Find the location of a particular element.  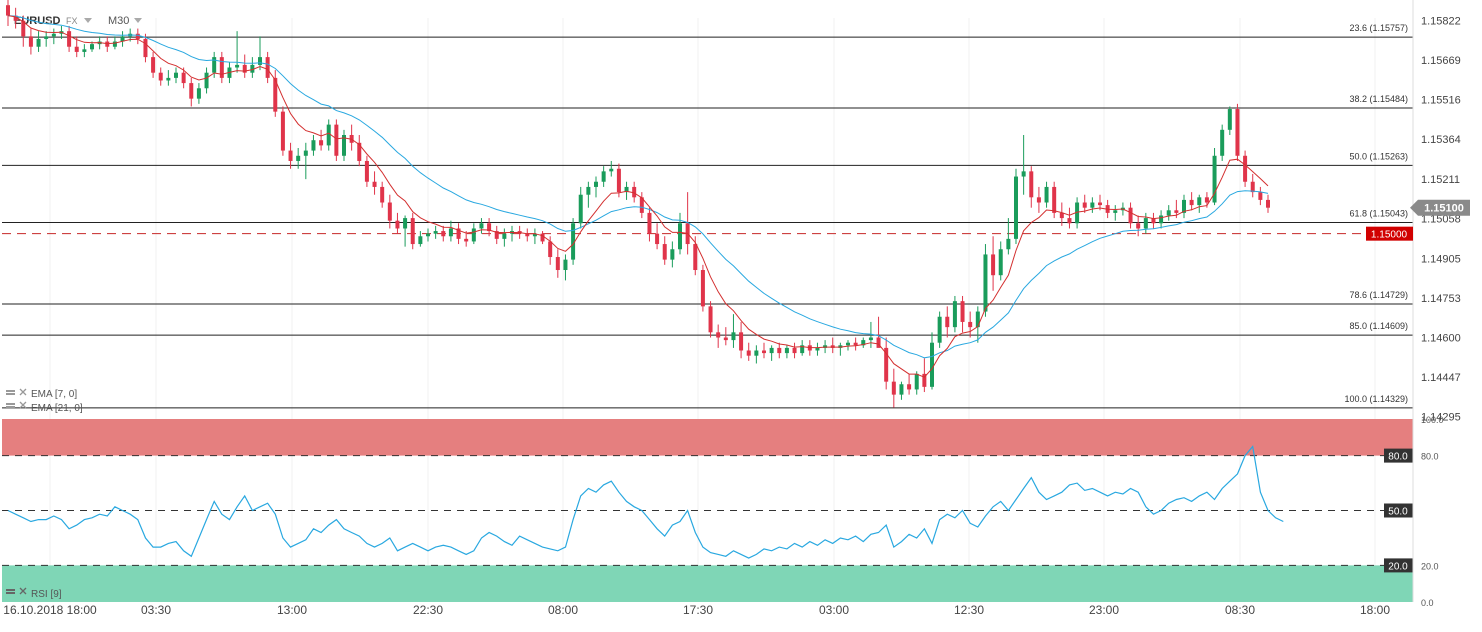

price-tick-label: 1.15516 is located at coordinates (1441, 101).